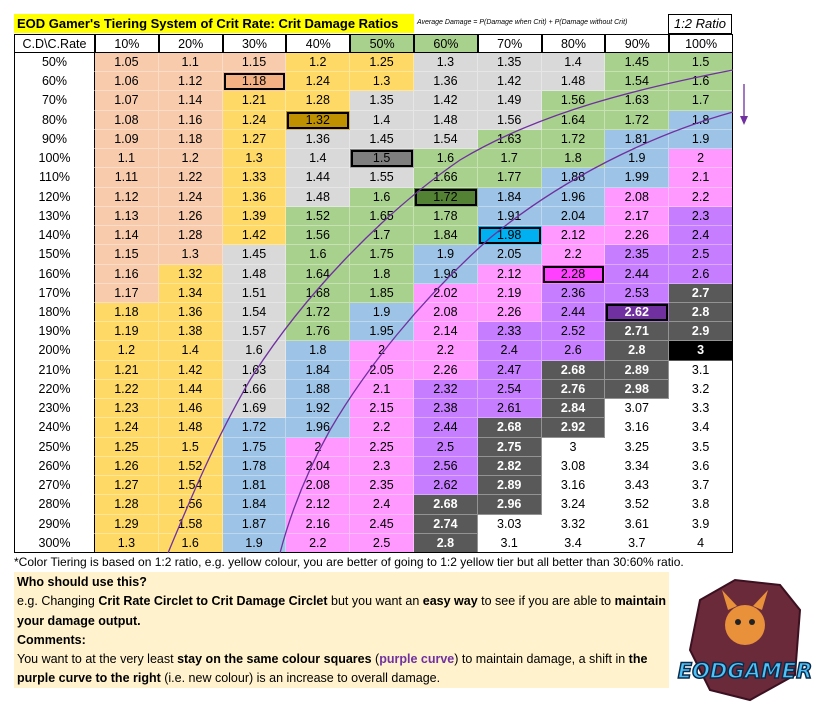  Describe the element at coordinates (546, 601) in the screenshot. I see `note-text: to see if you are able to` at that location.